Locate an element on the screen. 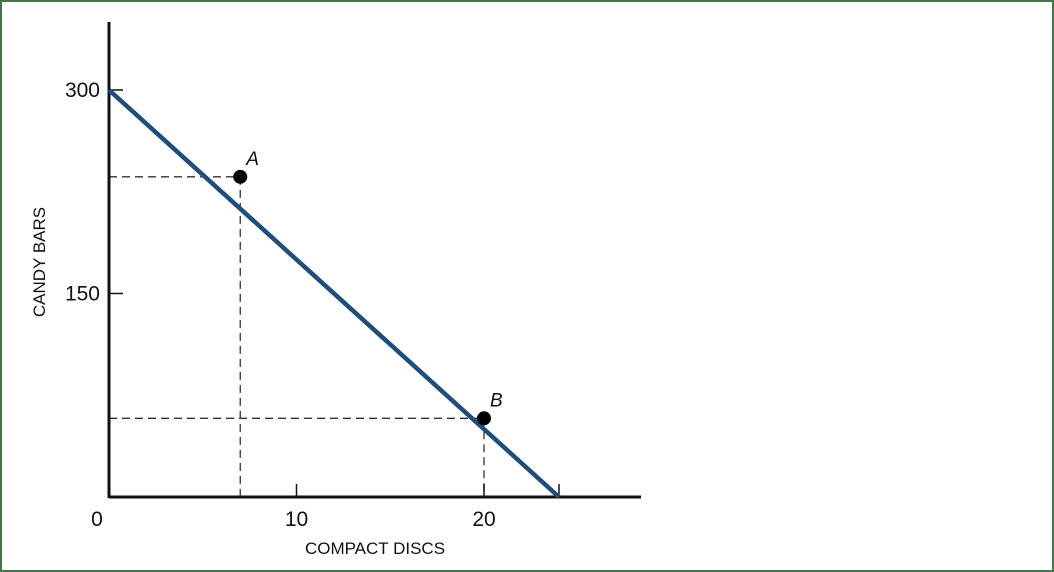 The image size is (1054, 572). x-tick-label: 0 is located at coordinates (97, 519).